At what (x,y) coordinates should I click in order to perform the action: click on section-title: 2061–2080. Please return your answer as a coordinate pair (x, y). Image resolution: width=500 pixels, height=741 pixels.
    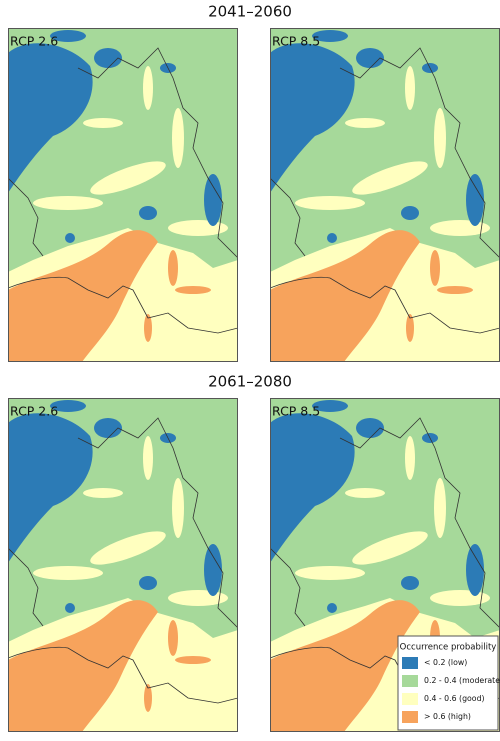
    Looking at the image, I should click on (250, 382).